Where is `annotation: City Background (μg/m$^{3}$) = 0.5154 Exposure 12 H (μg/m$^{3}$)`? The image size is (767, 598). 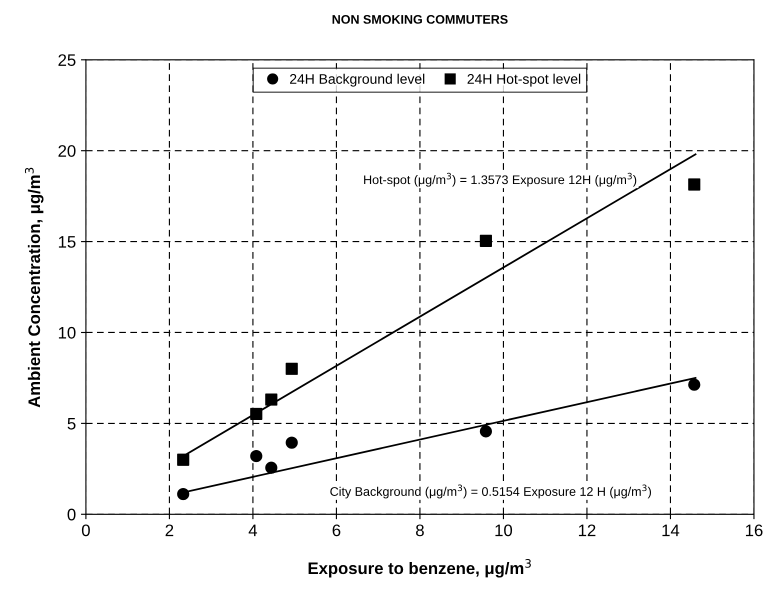 annotation: City Background (μg/m$^{3}$) = 0.5154 Exposure 12 H (μg/m$^{3}$) is located at coordinates (490, 491).